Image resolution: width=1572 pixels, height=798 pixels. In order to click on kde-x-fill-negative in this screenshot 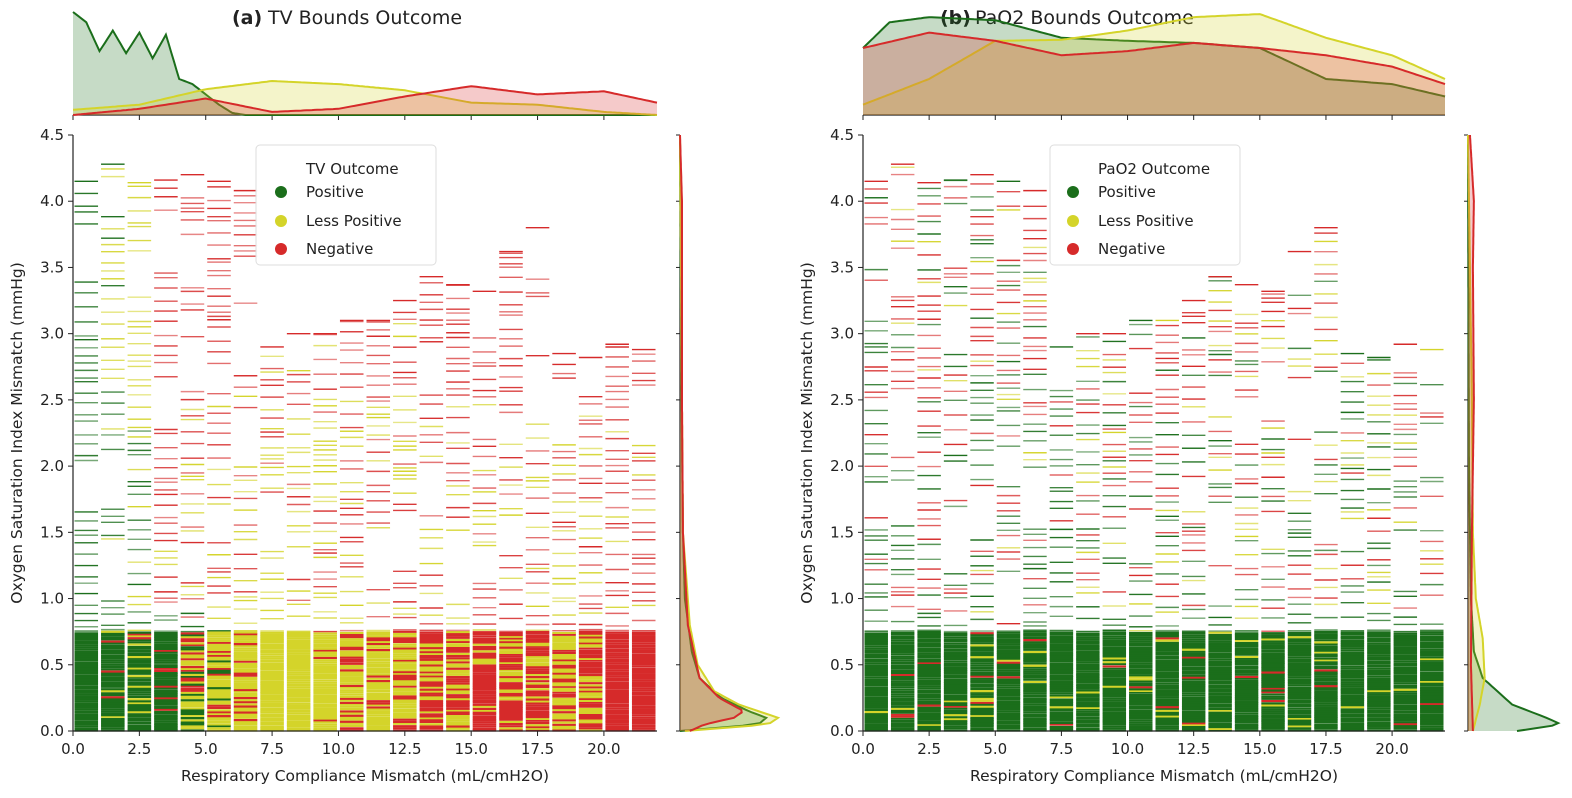, I will do `click(365, 100)`.